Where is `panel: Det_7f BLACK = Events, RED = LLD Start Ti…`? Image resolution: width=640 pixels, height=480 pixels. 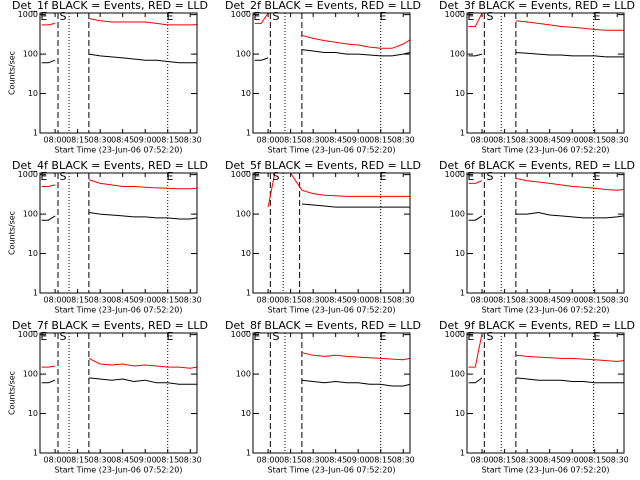 panel: Det_7f BLACK = Events, RED = LLD Start Ti… is located at coordinates (108, 397).